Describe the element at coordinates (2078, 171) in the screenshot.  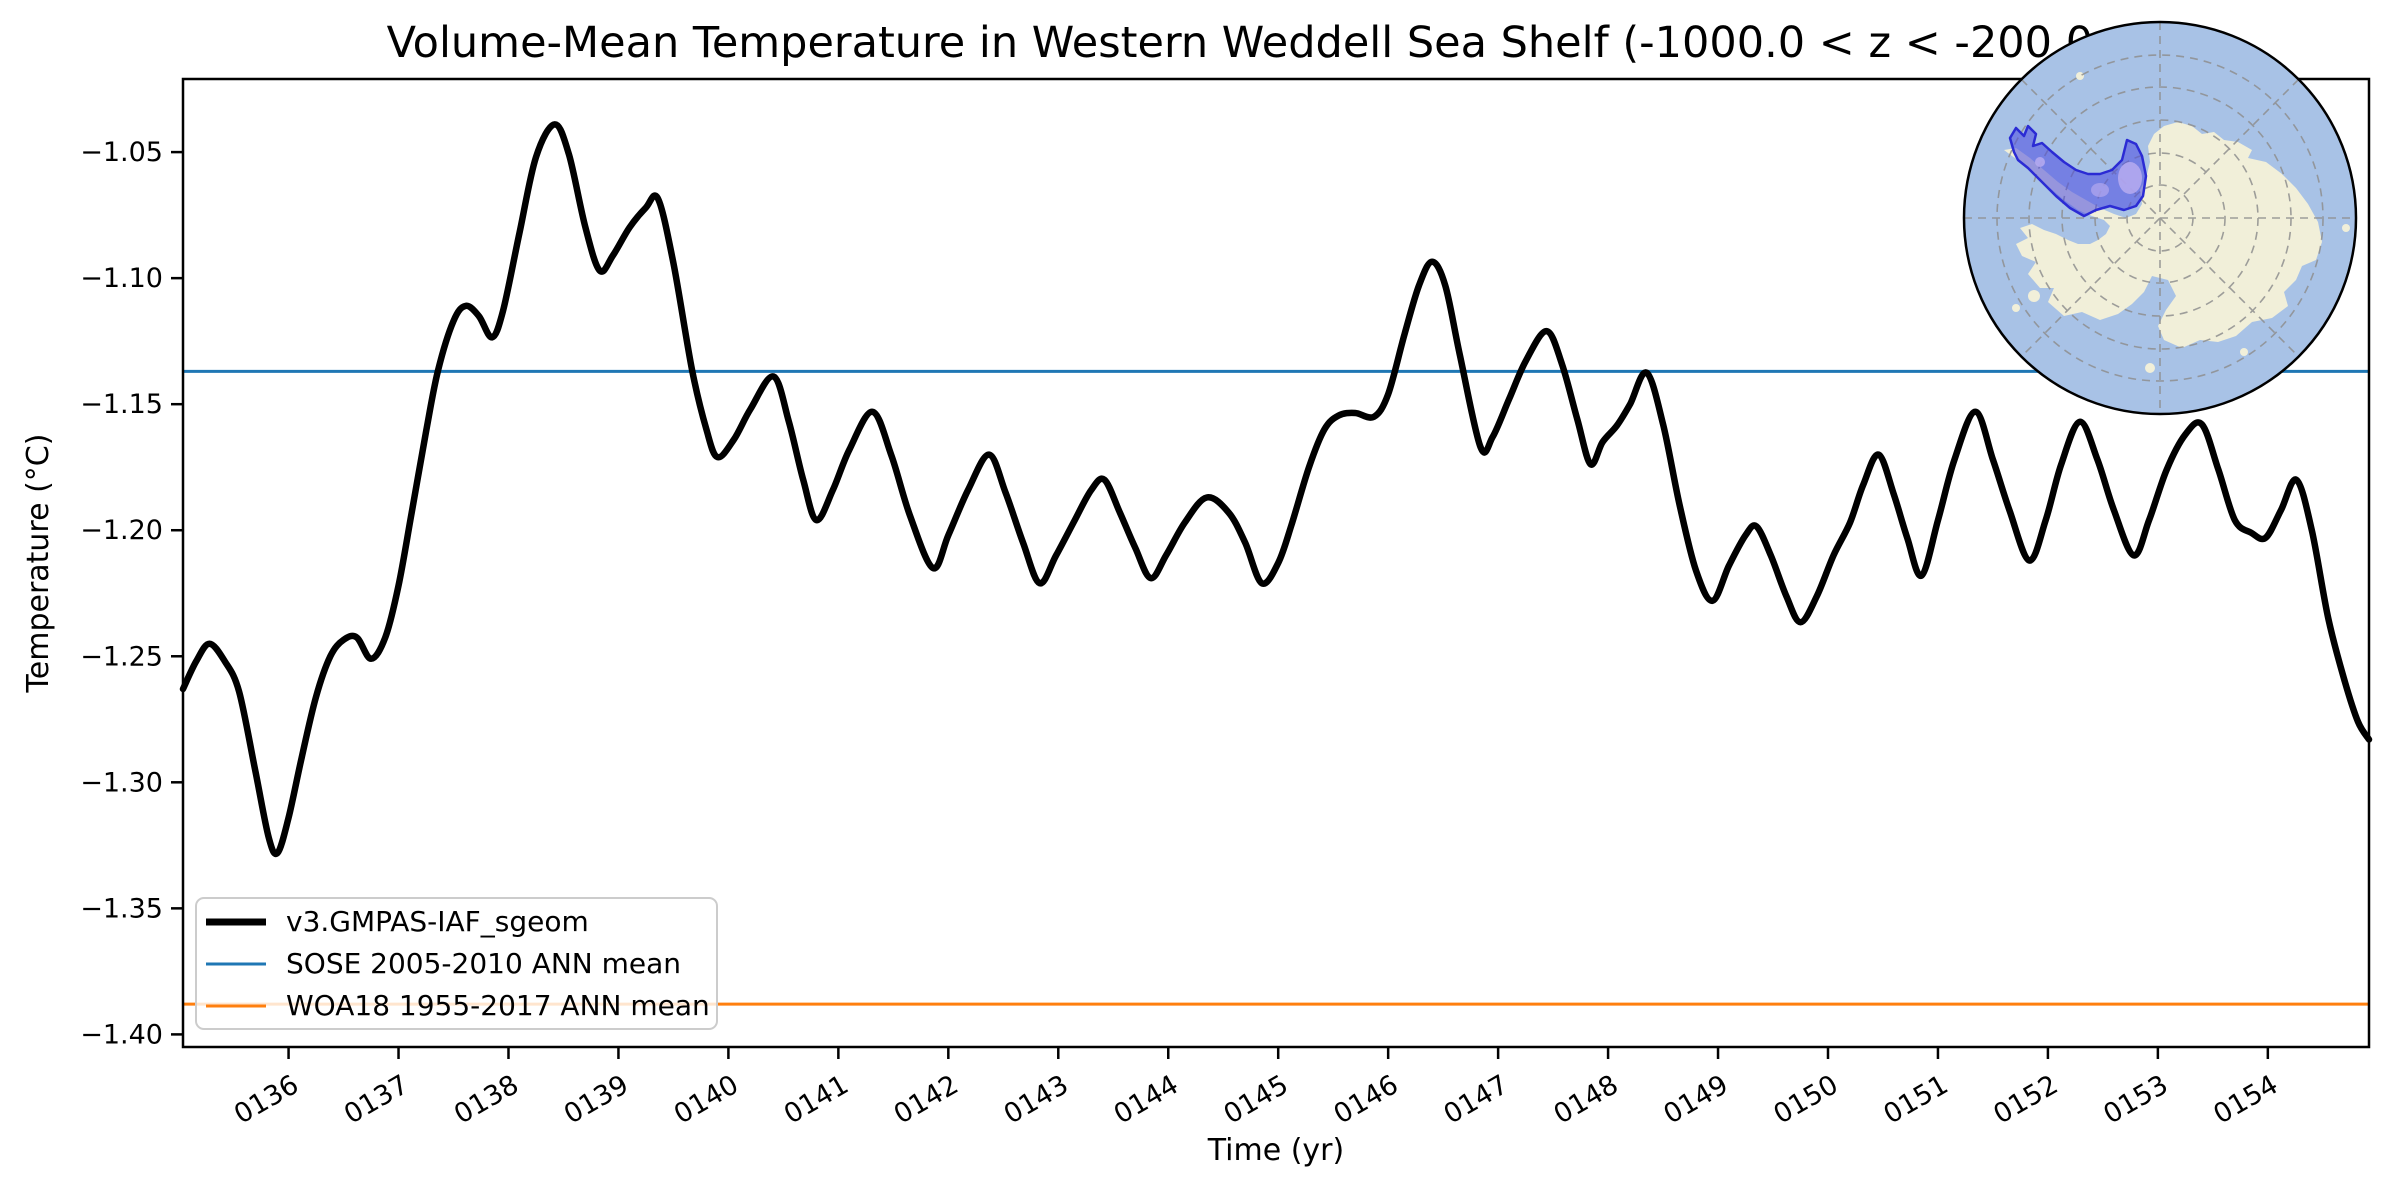
I see `study-region-highlight` at that location.